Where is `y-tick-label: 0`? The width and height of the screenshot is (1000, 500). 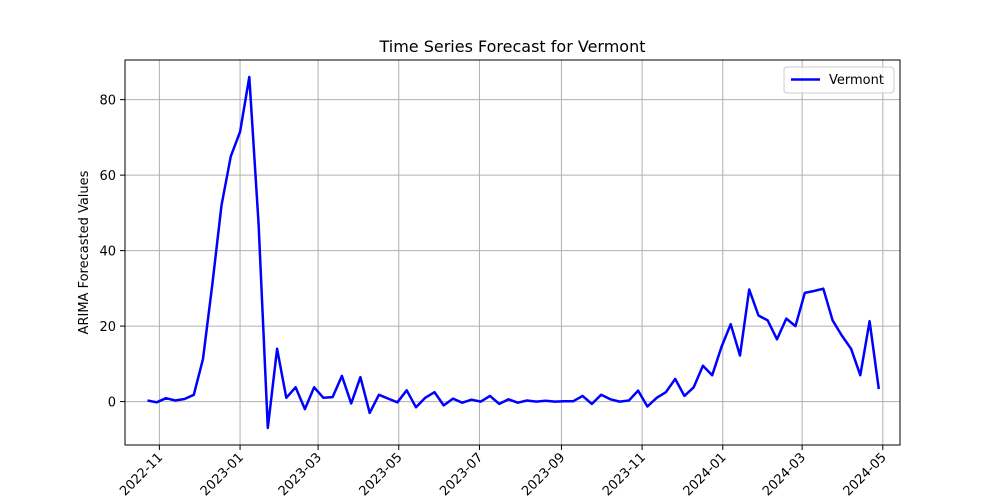
y-tick-label: 0 is located at coordinates (112, 403).